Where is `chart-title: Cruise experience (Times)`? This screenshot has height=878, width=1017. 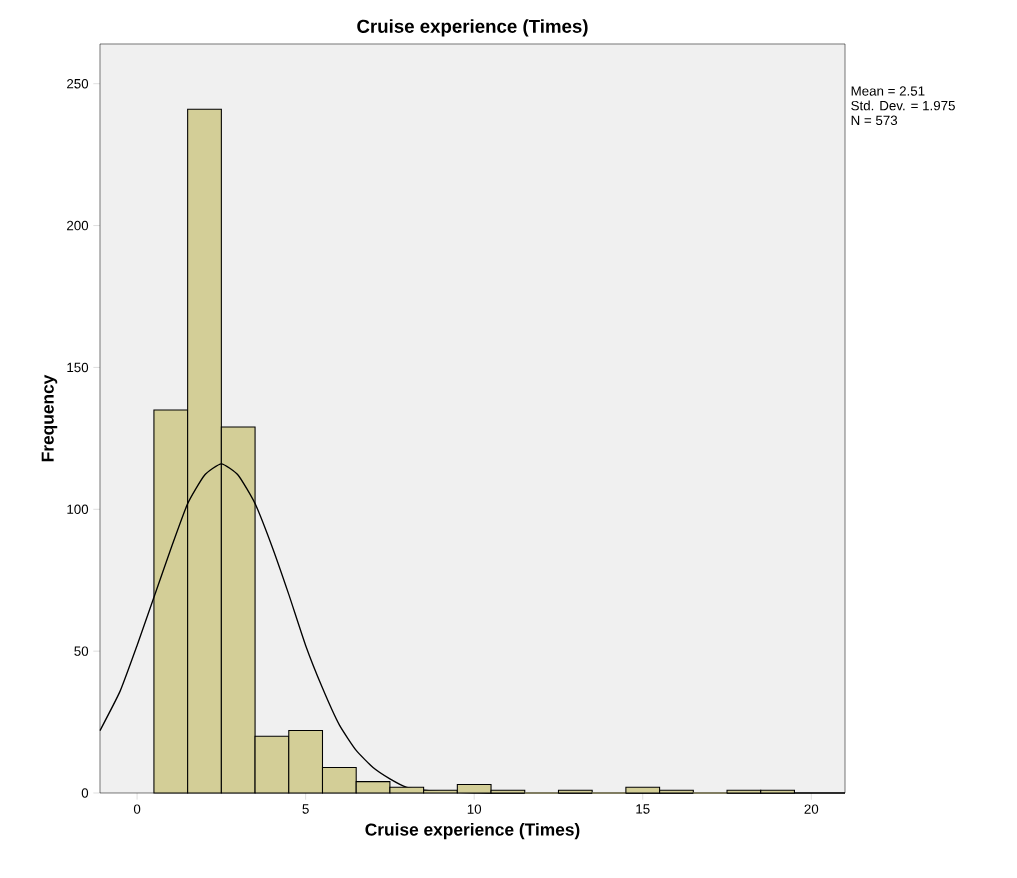 chart-title: Cruise experience (Times) is located at coordinates (472, 28).